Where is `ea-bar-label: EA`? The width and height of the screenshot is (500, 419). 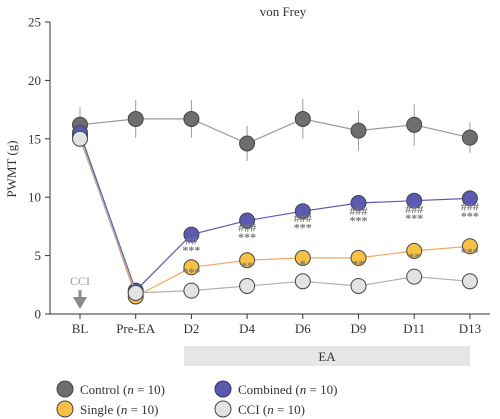
ea-bar-label: EA is located at coordinates (327, 356).